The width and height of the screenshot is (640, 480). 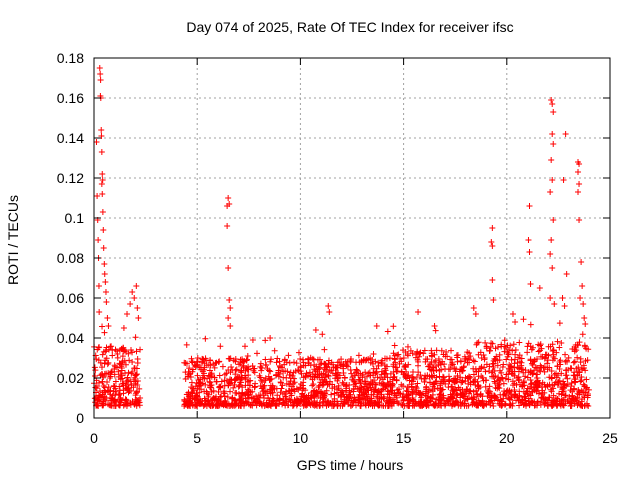 I want to click on y-tick-label: 0.16, so click(x=70, y=98).